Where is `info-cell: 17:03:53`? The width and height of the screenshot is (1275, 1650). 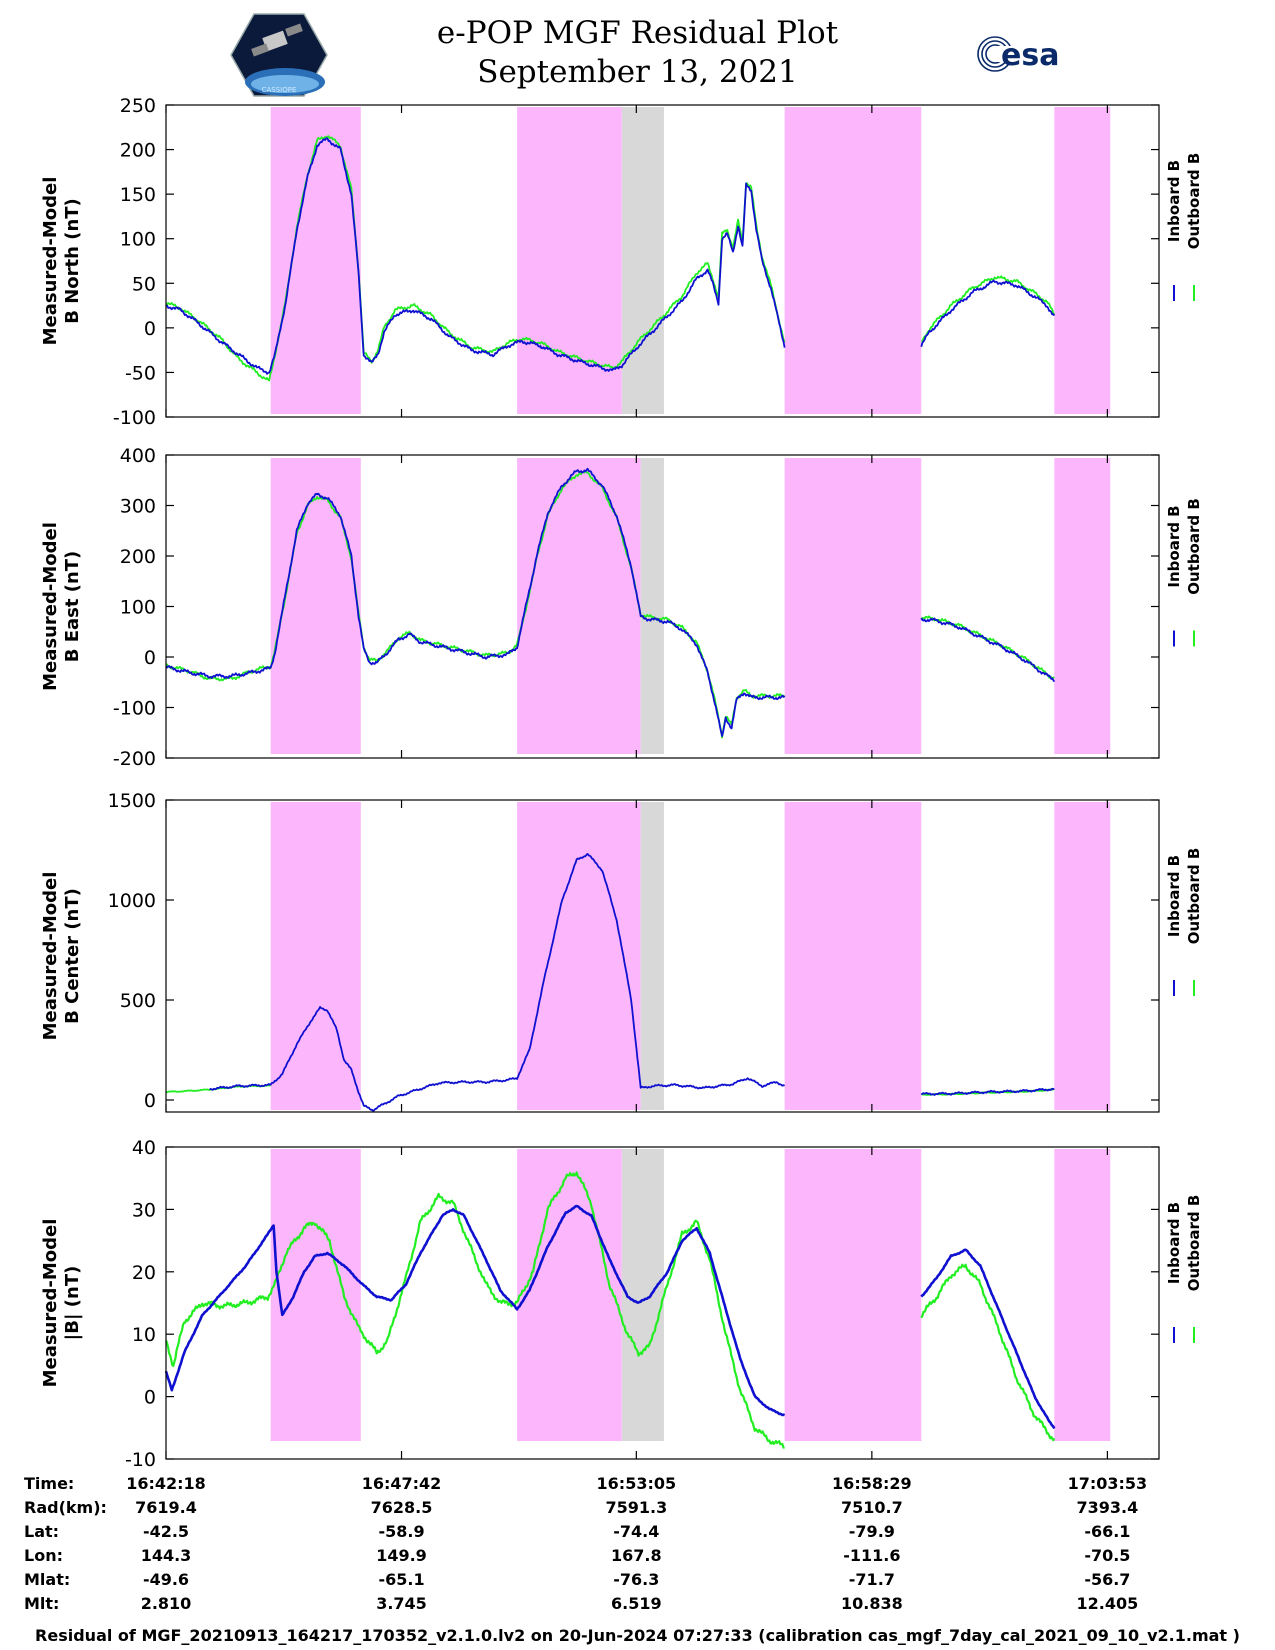 info-cell: 17:03:53 is located at coordinates (1107, 1483).